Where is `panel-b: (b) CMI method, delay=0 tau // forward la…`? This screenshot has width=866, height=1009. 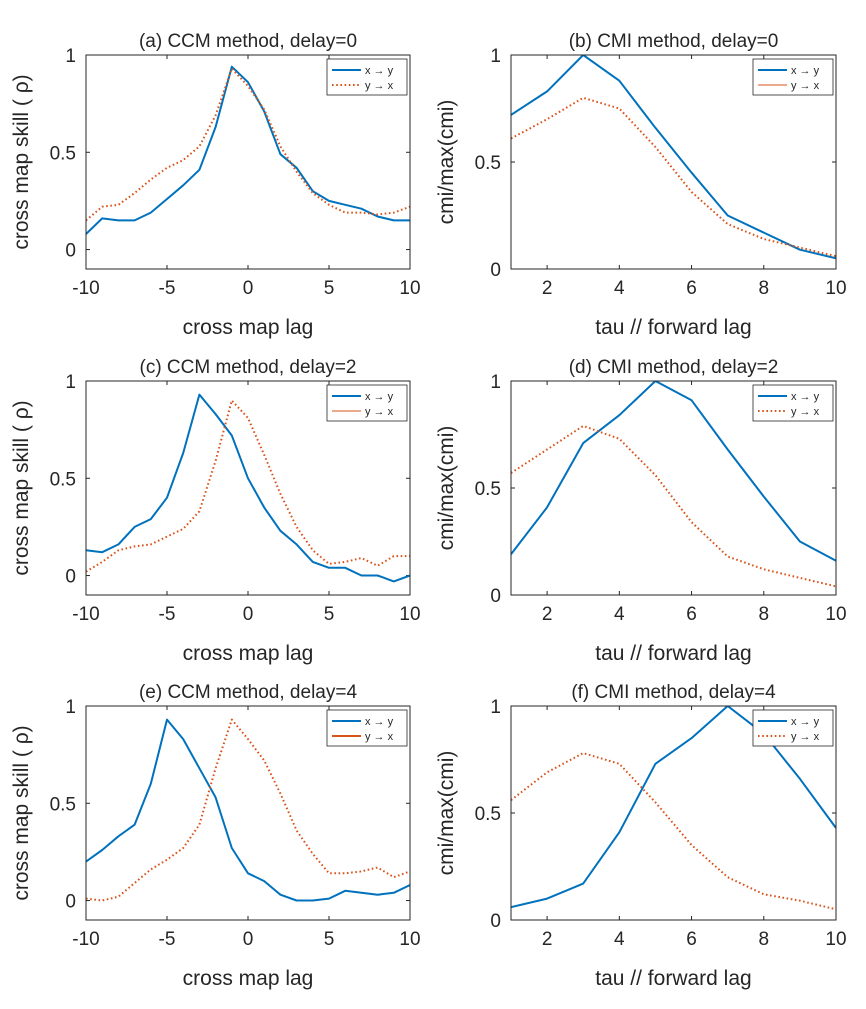 panel-b: (b) CMI method, delay=0 tau // forward la… is located at coordinates (641, 185).